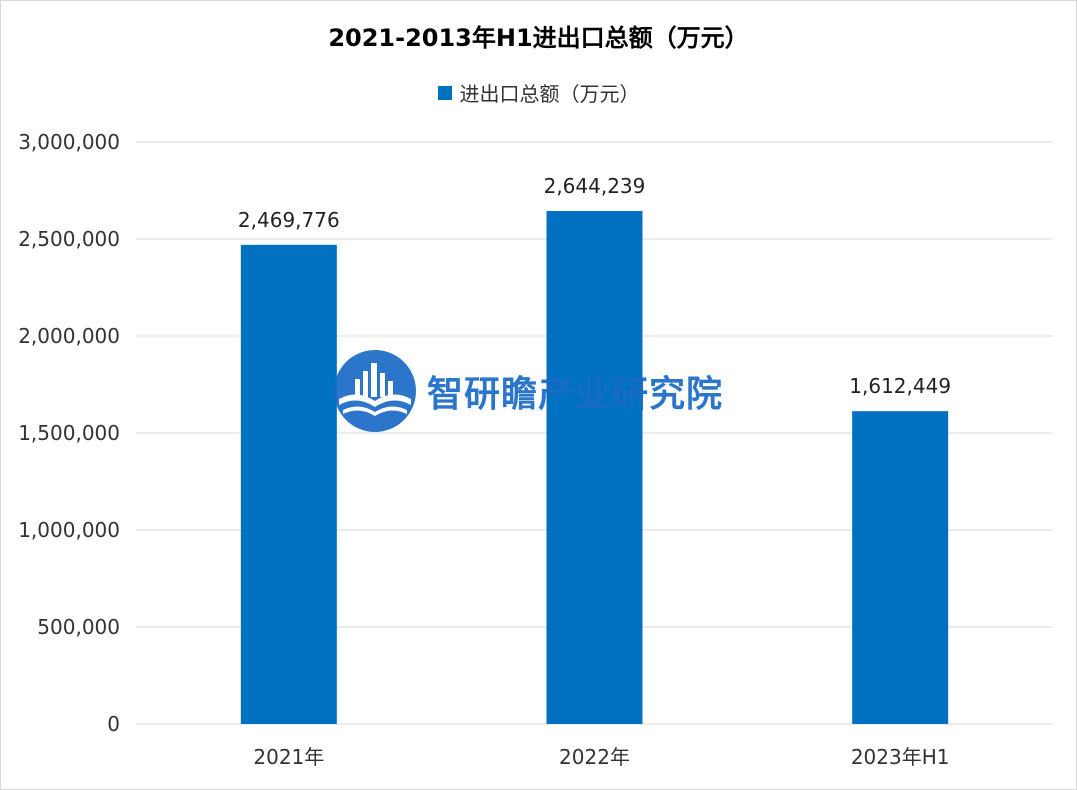 The image size is (1077, 790). I want to click on x-tick-label: 2021年, so click(288, 757).